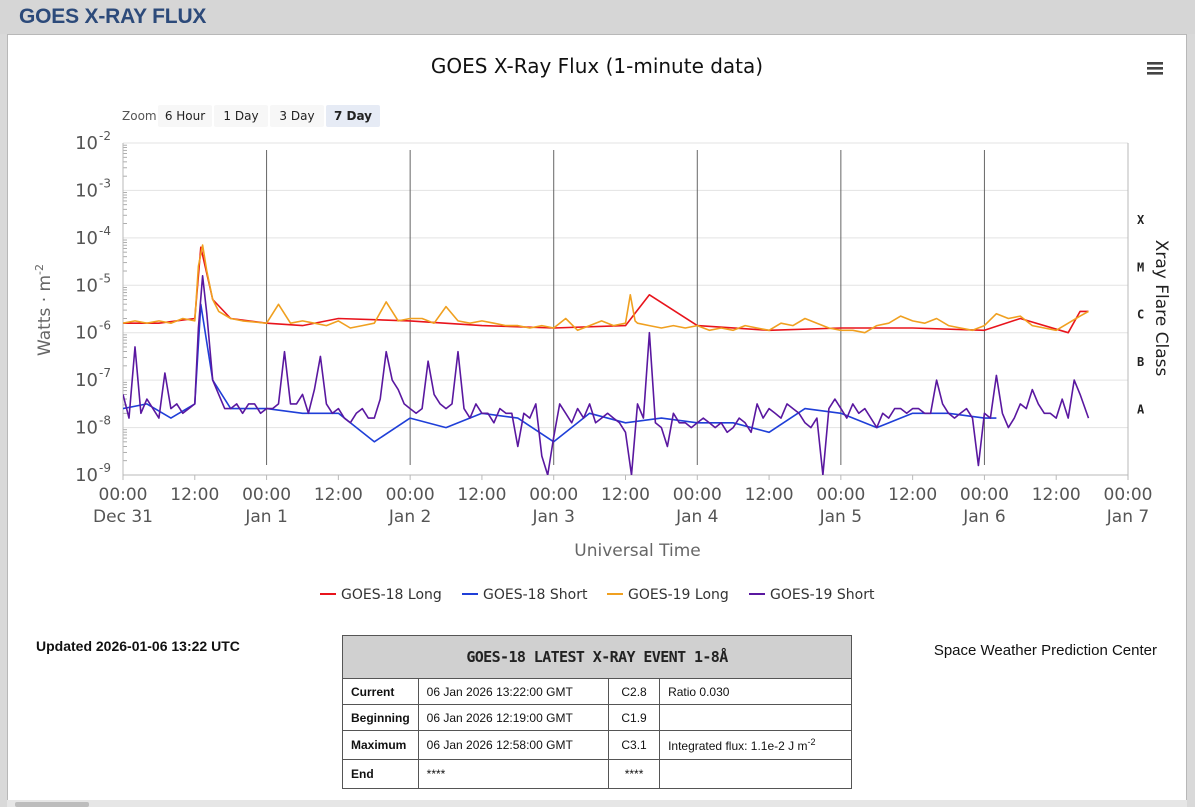 The height and width of the screenshot is (807, 1195). What do you see at coordinates (138, 646) in the screenshot?
I see `updated-timestamp: Updated 2026-01-06 13:22 UTC` at bounding box center [138, 646].